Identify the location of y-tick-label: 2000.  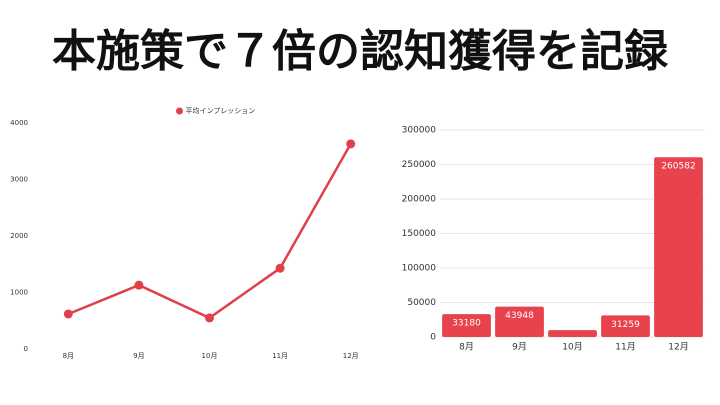
(19, 236).